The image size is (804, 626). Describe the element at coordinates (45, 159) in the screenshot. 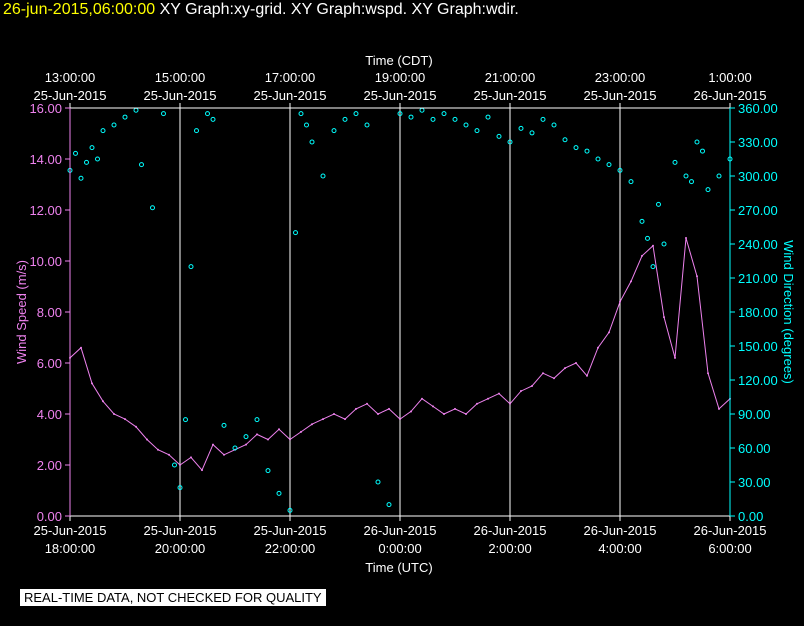

I see `y-left-tick-label: 14.00` at that location.